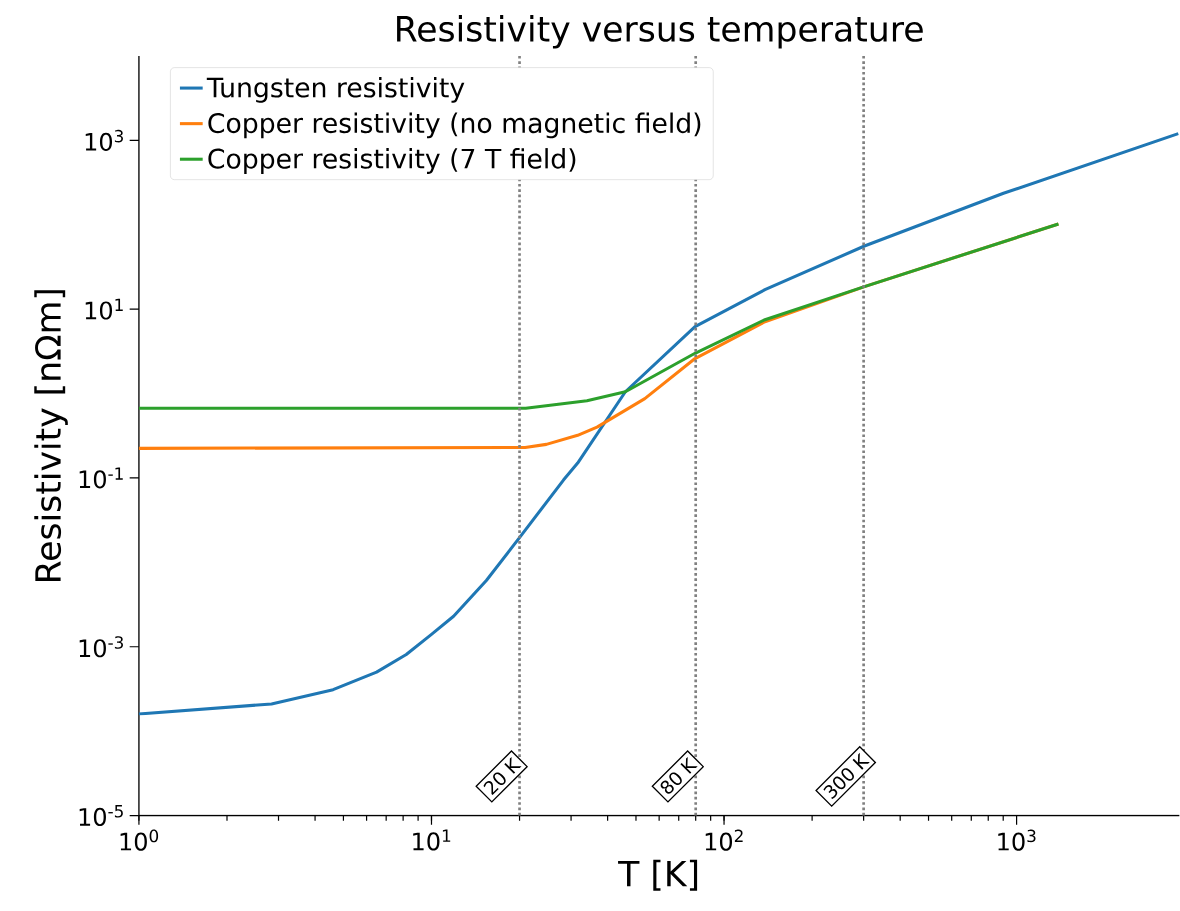 This screenshot has height=911, width=1180. Describe the element at coordinates (660, 31) in the screenshot. I see `chart-title: Resistivity versus temperature` at that location.